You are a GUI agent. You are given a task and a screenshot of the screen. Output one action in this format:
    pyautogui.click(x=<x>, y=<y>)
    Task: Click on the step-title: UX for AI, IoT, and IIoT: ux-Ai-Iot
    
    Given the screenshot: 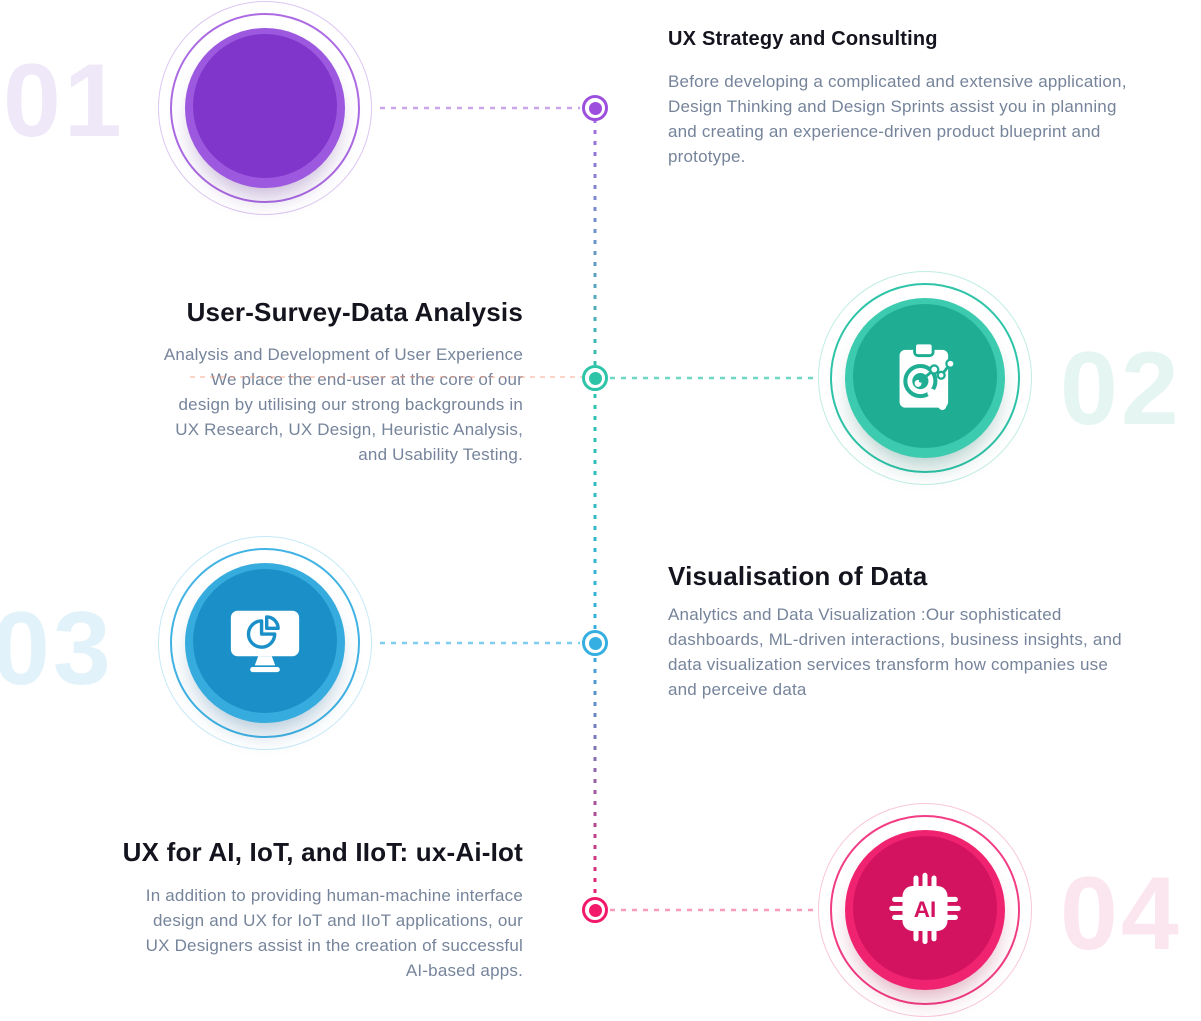 What is the action you would take?
    pyautogui.click(x=322, y=852)
    